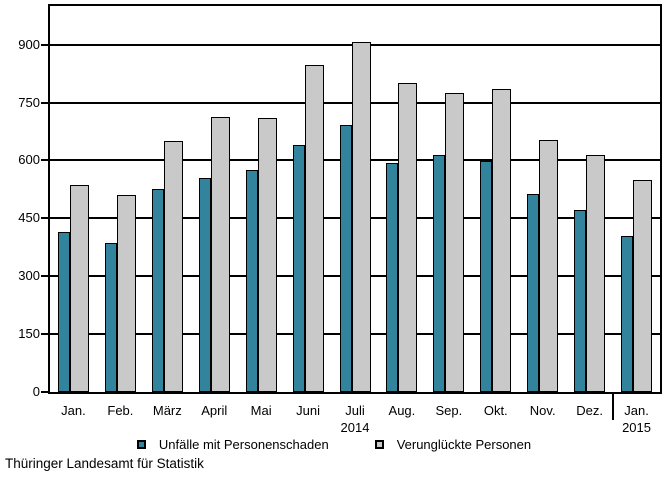 This screenshot has width=668, height=480. I want to click on legend-entry-verunglueckte: Verunglückte Personen, so click(453, 444).